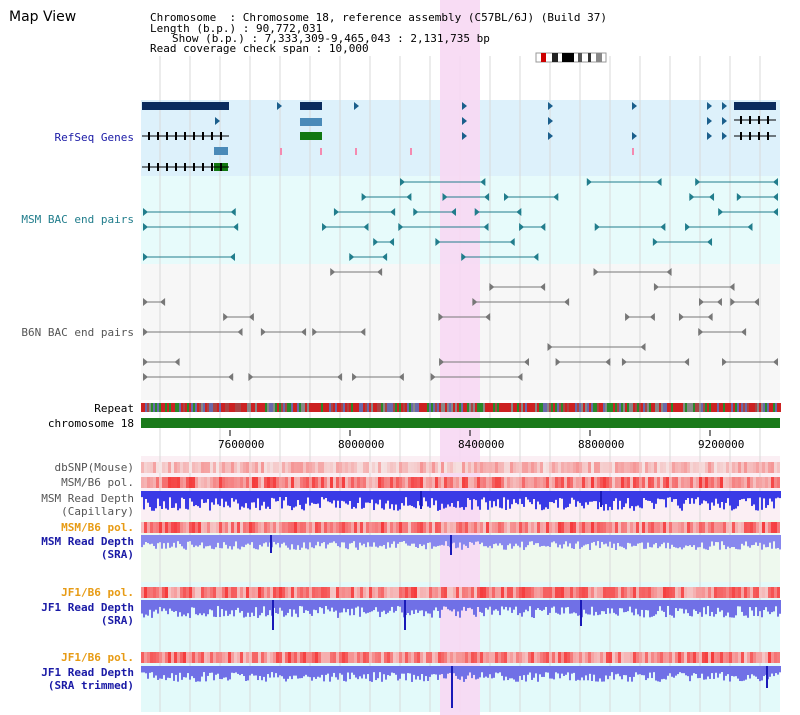 Image resolution: width=800 pixels, height=715 pixels. What do you see at coordinates (87, 541) in the screenshot?
I see `msm-read-depth-sra-label: MSM Read Depth` at bounding box center [87, 541].